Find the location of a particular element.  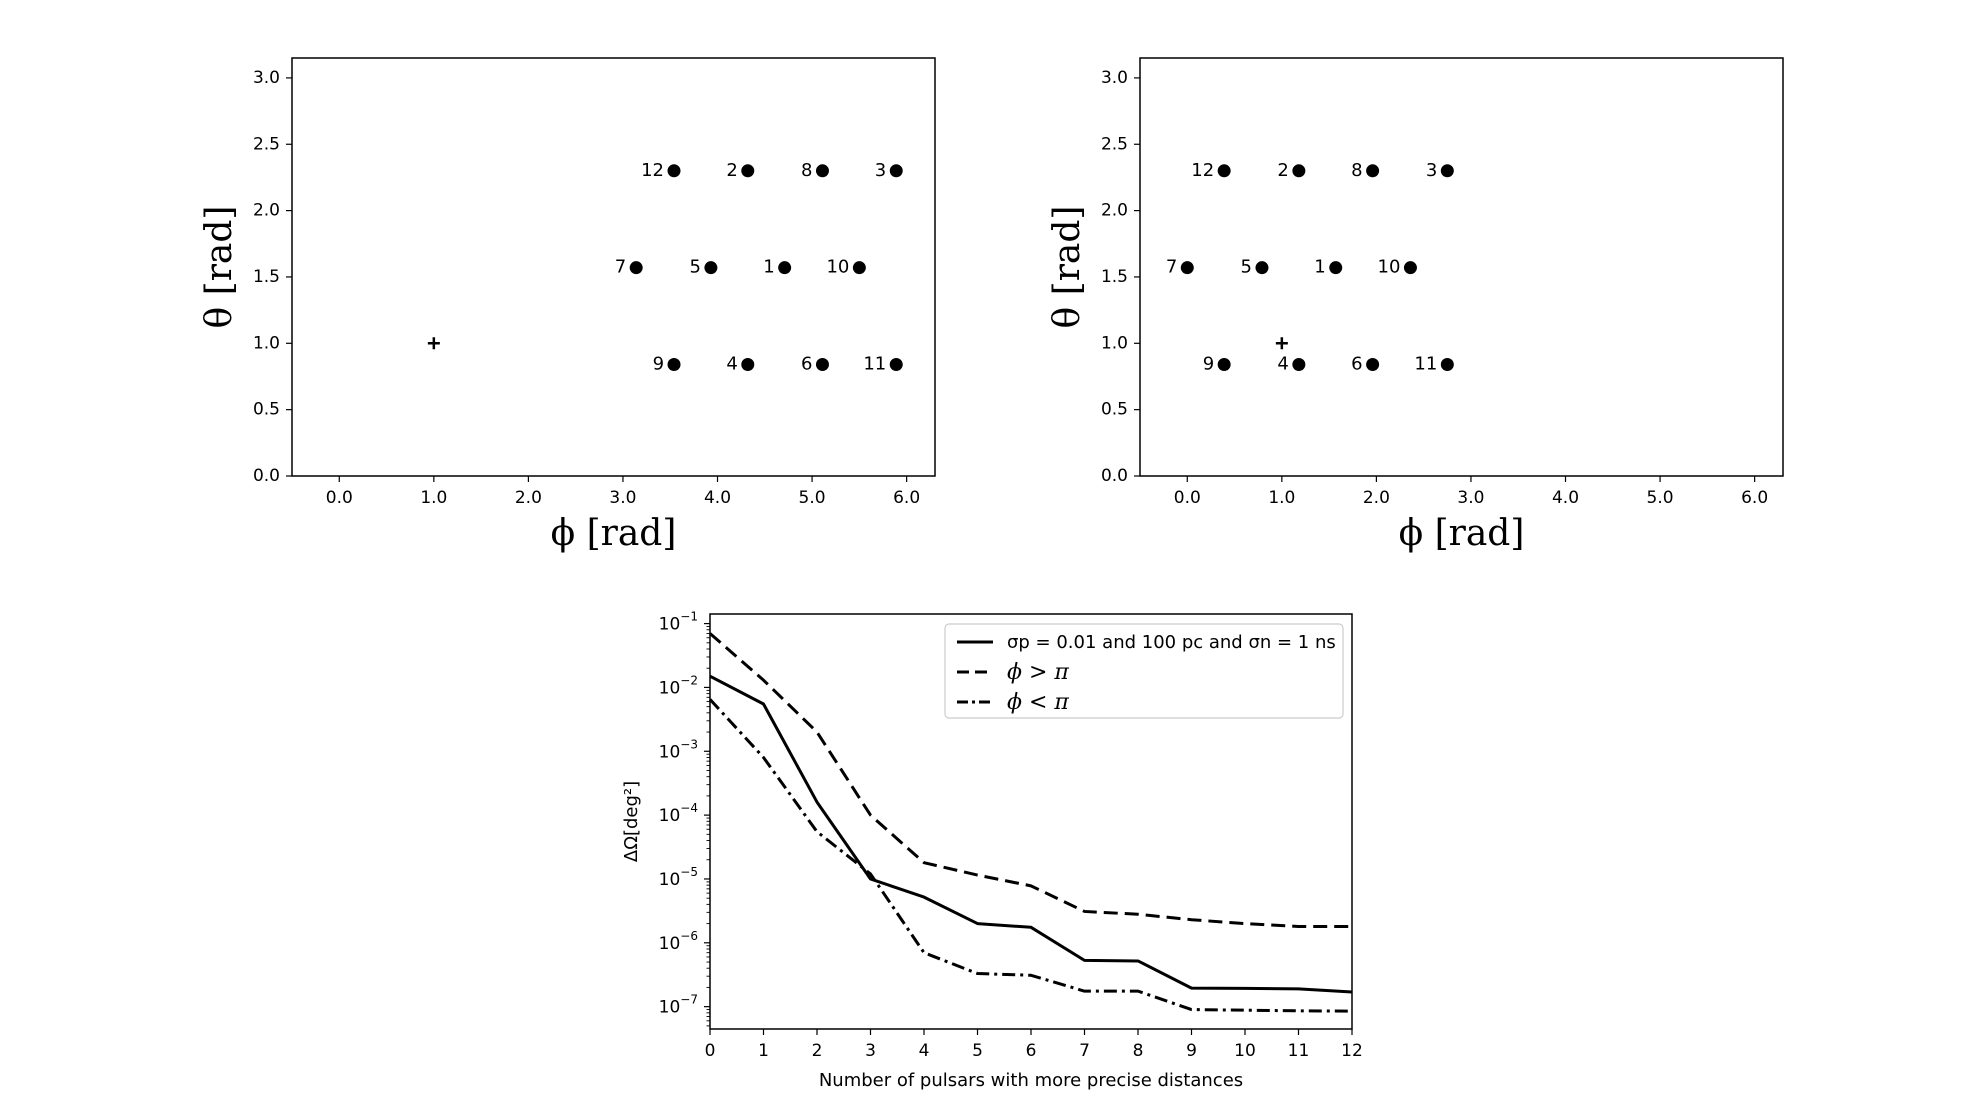

x-tick-label: 3 is located at coordinates (870, 1051).